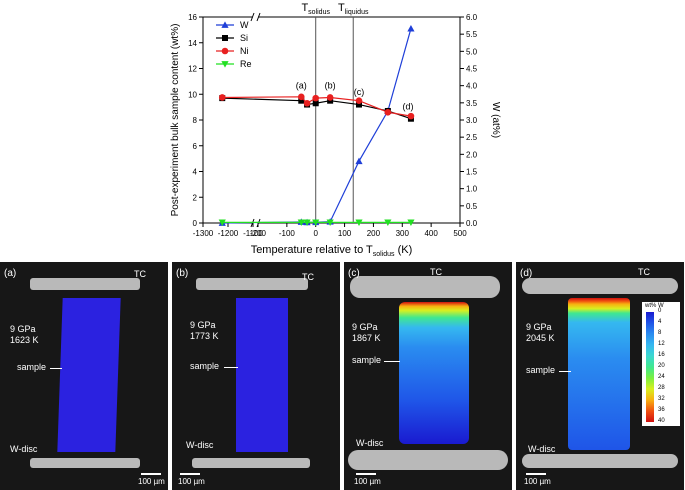 Image resolution: width=685 pixels, height=490 pixels. What do you see at coordinates (472, 137) in the screenshot?
I see `y-right-tick-label: 2.5` at bounding box center [472, 137].